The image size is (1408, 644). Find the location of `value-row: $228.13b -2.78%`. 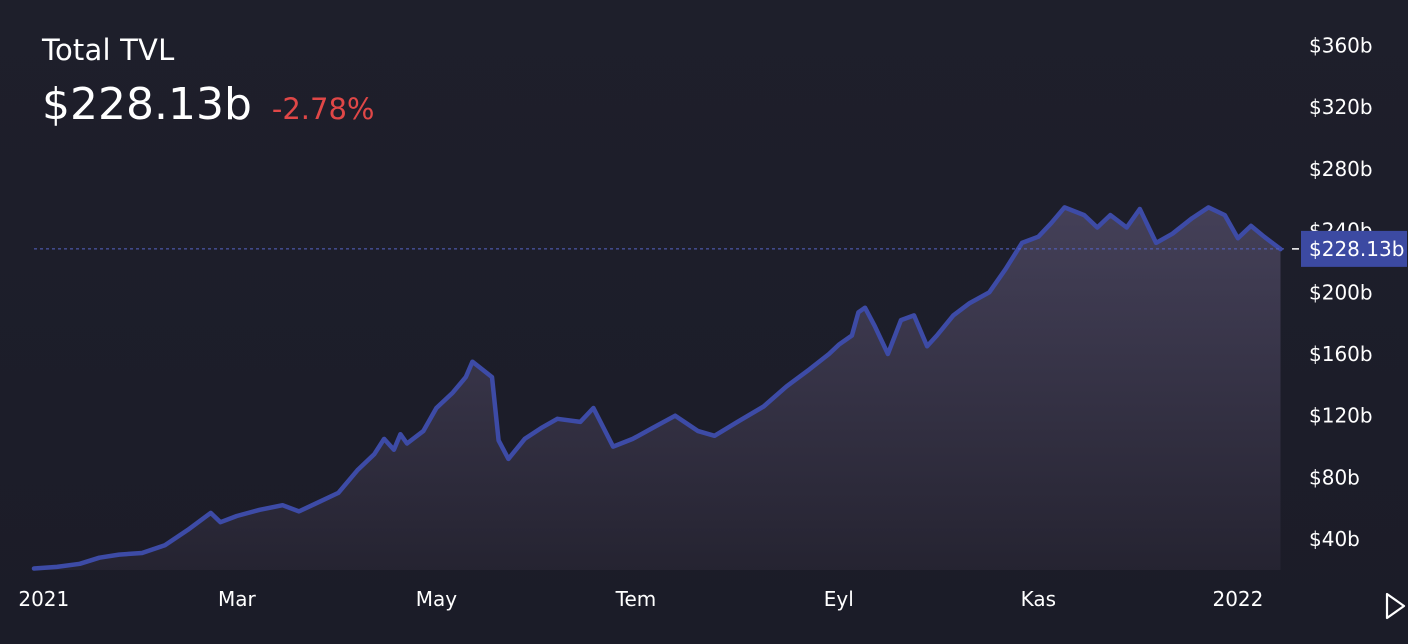

value-row: $228.13b -2.78% is located at coordinates (208, 105).